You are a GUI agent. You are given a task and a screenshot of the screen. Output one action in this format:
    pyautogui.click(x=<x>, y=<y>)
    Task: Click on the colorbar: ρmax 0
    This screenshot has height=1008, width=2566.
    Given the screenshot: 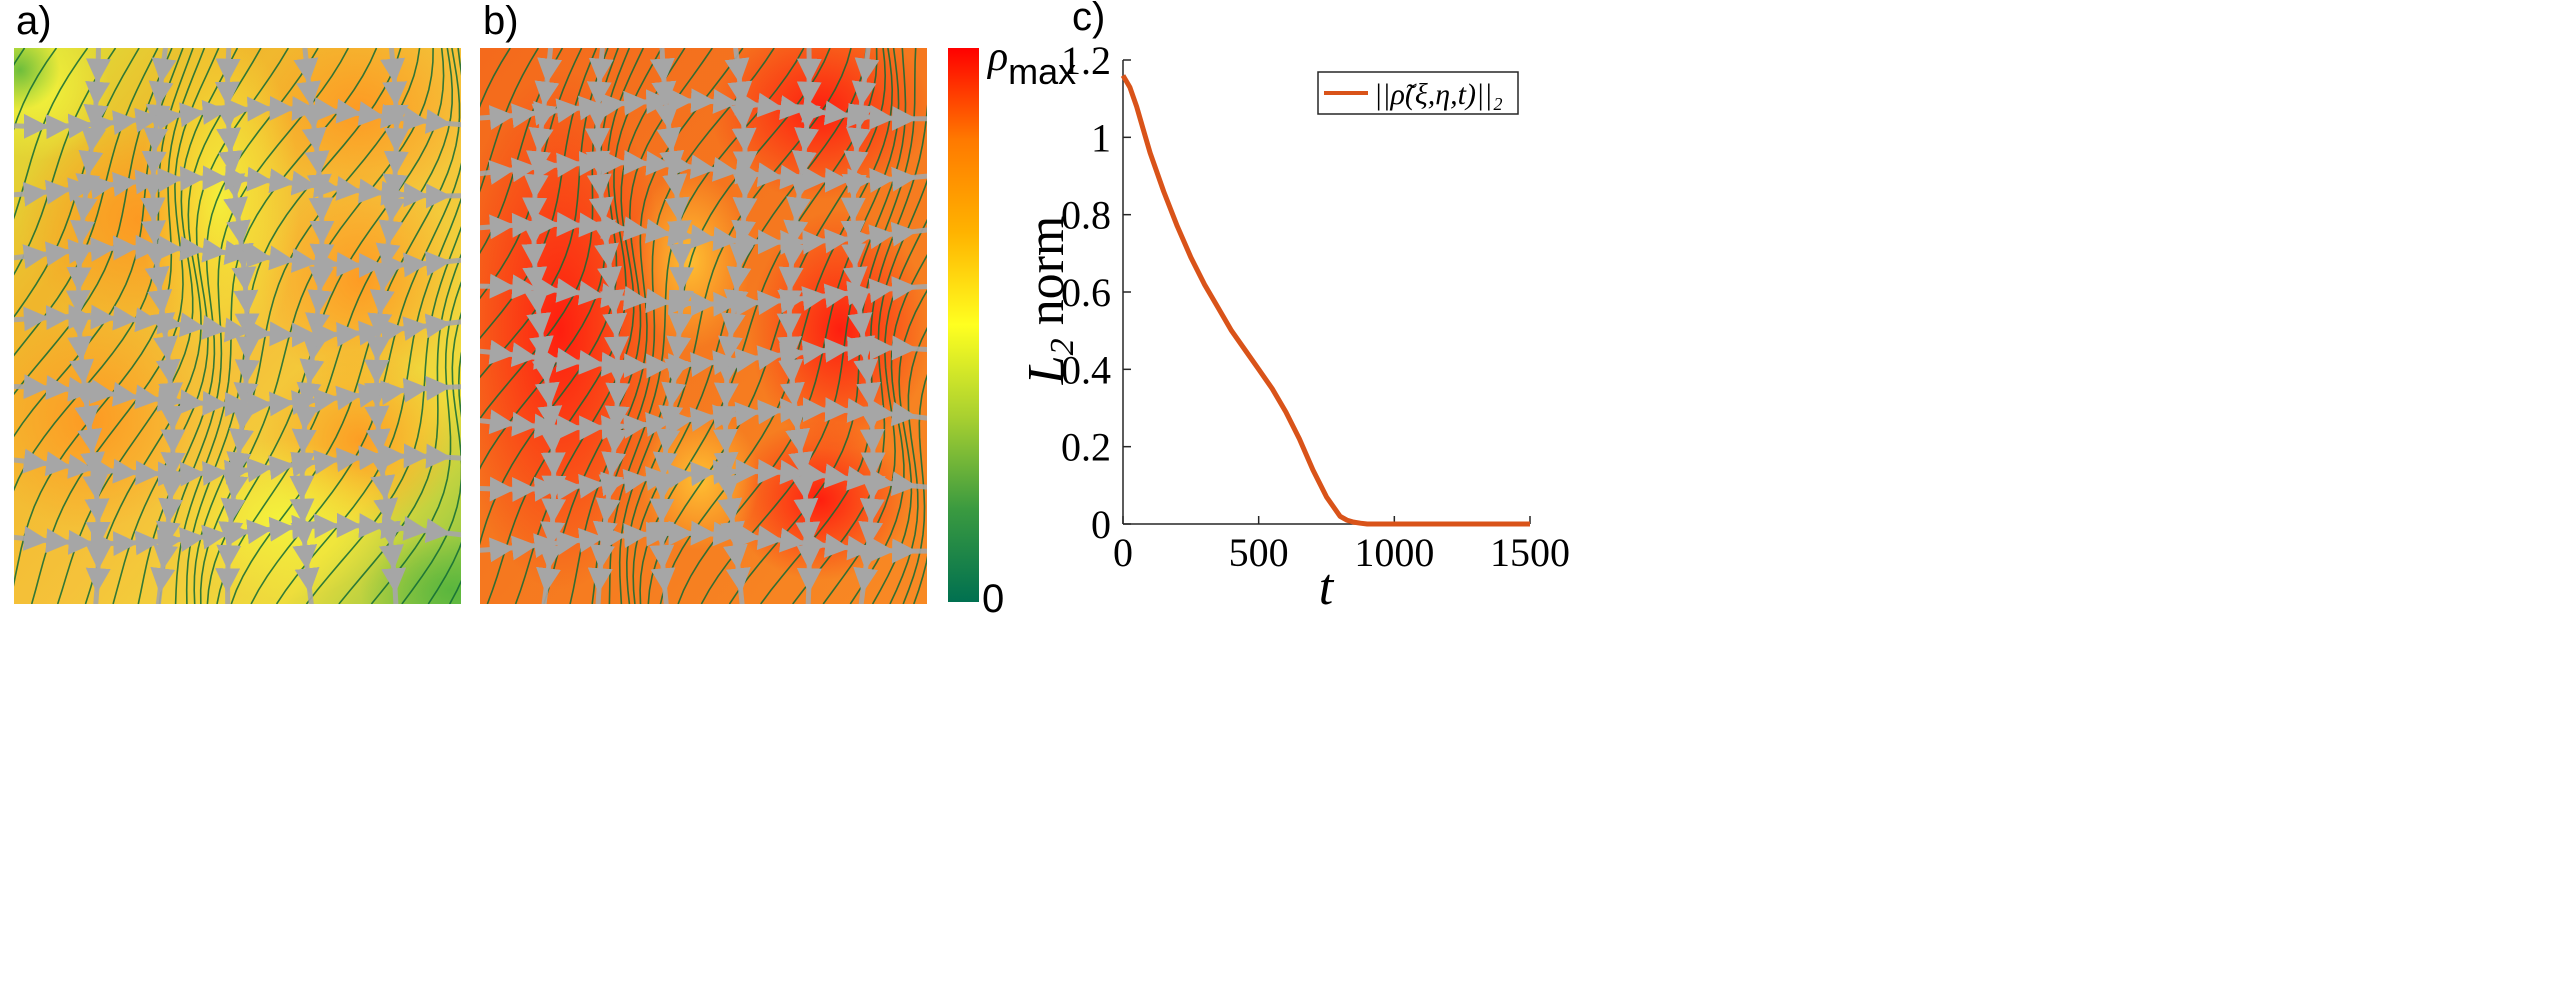 What is the action you would take?
    pyautogui.click(x=1012, y=327)
    